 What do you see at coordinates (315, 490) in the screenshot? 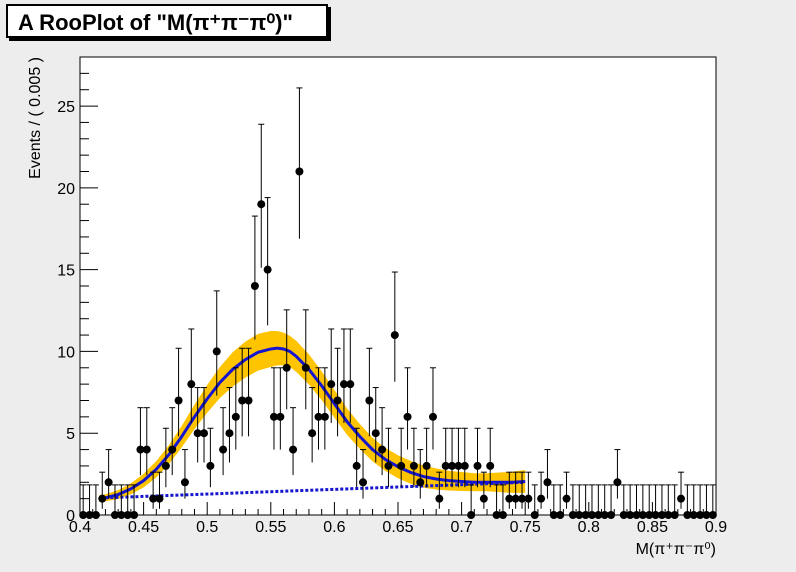
I see `background-layer` at bounding box center [315, 490].